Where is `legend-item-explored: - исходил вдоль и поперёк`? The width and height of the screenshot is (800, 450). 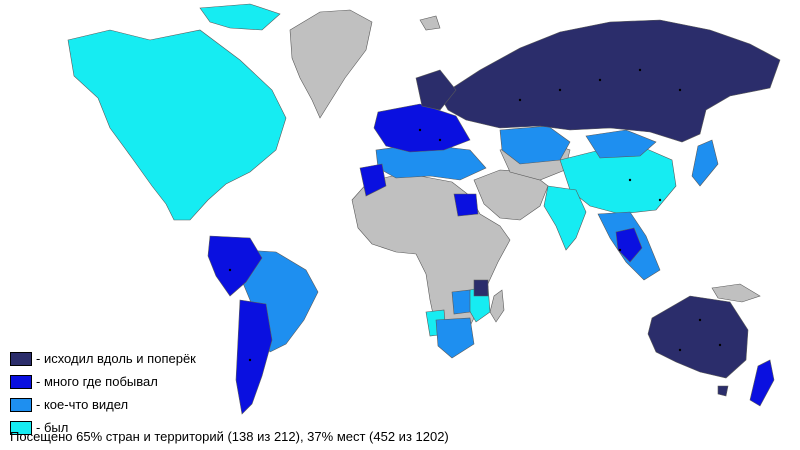
legend-item-explored: - исходил вдоль и поперёк is located at coordinates (103, 358).